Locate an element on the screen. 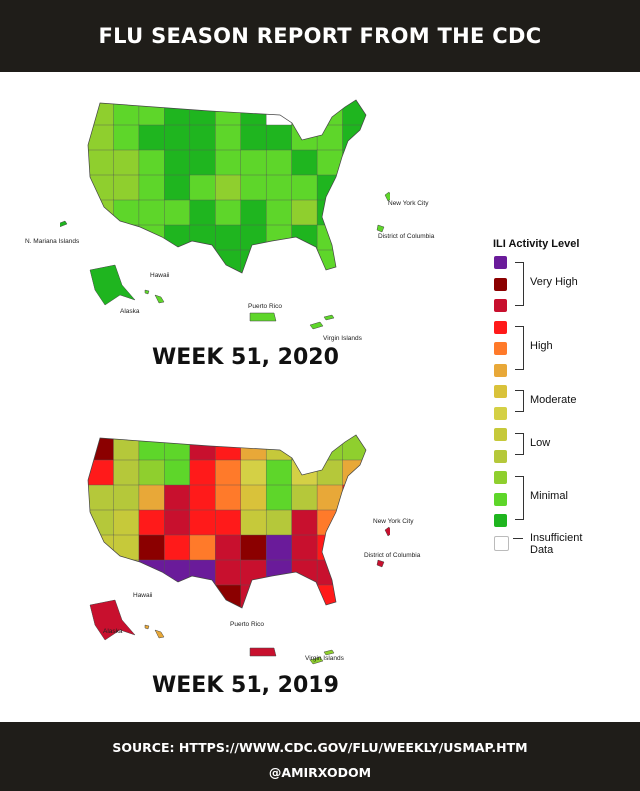 This screenshot has height=791, width=640. legend-very-high: Very High is located at coordinates (554, 282).